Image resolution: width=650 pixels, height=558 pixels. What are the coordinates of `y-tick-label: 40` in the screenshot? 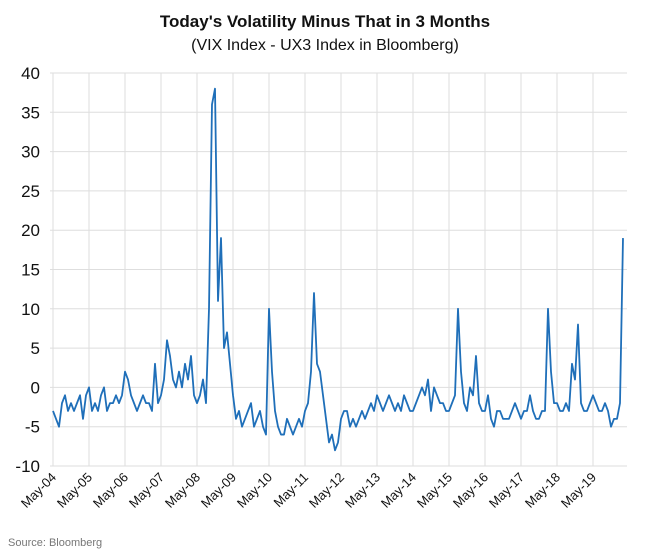 It's located at (30, 73).